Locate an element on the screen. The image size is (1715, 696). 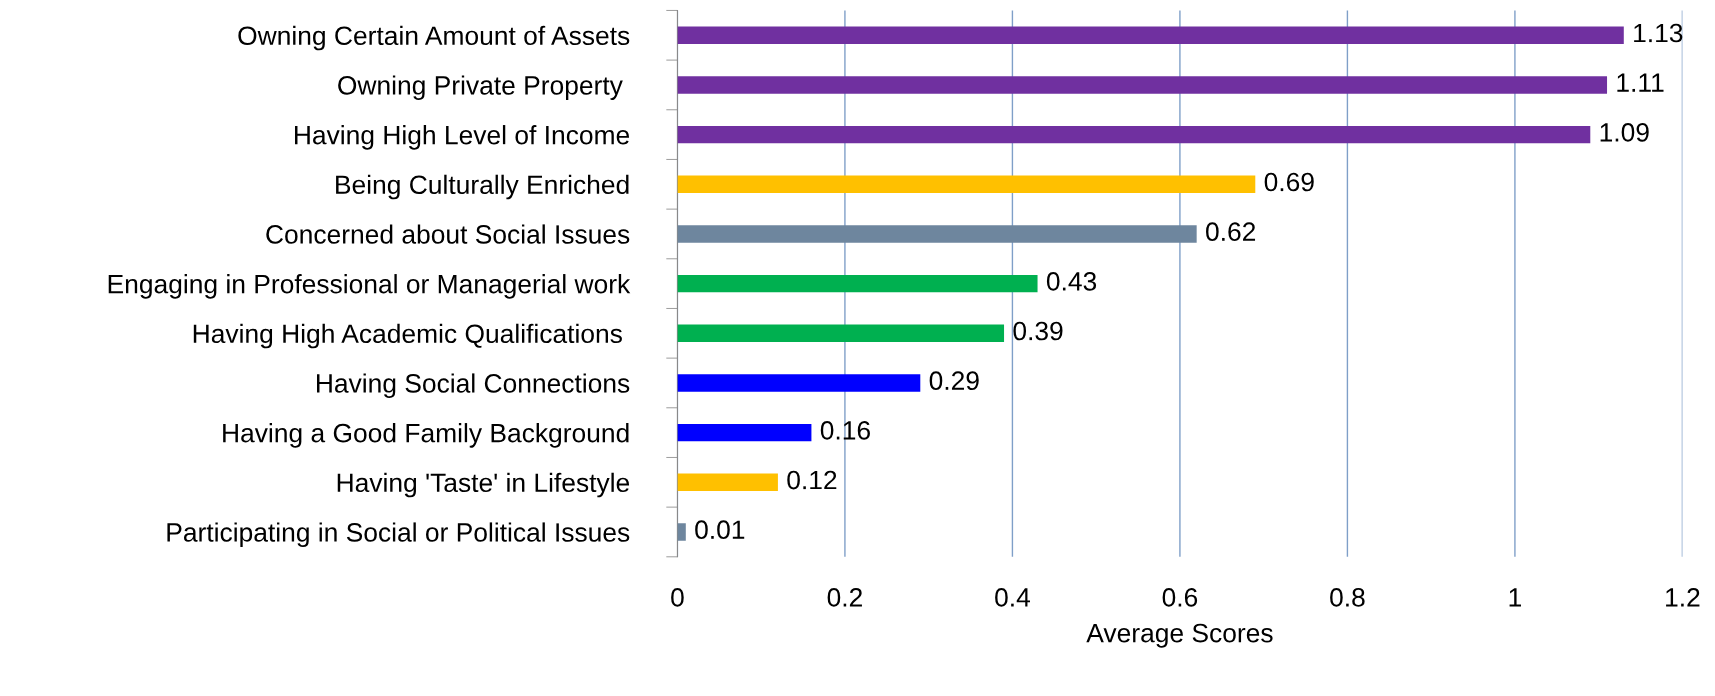
data-label: 0.69 is located at coordinates (1289, 182).